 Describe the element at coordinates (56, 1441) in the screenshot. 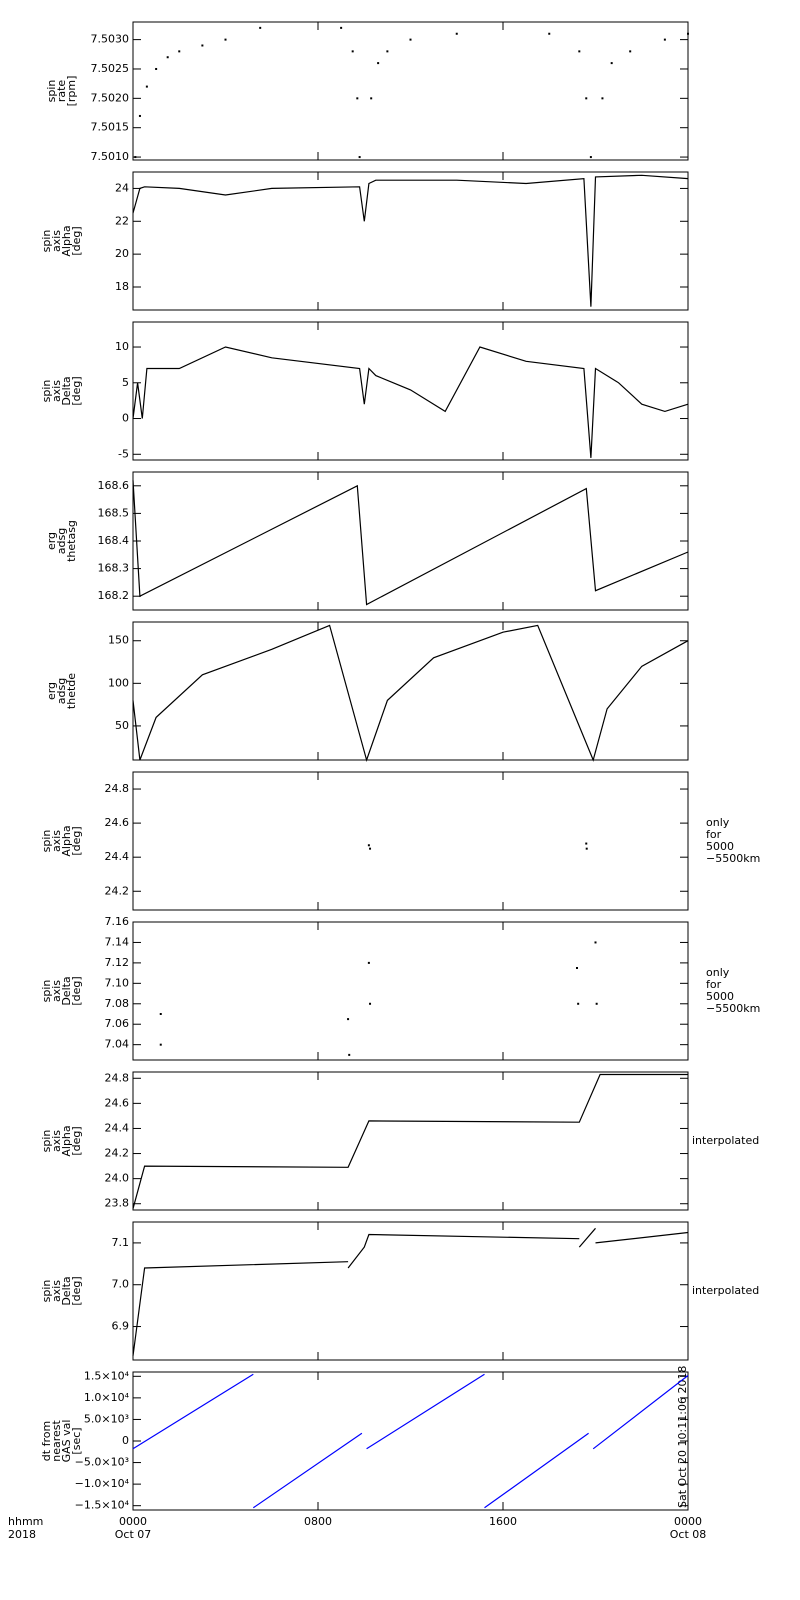

I see `y-axis-label: nearest` at that location.